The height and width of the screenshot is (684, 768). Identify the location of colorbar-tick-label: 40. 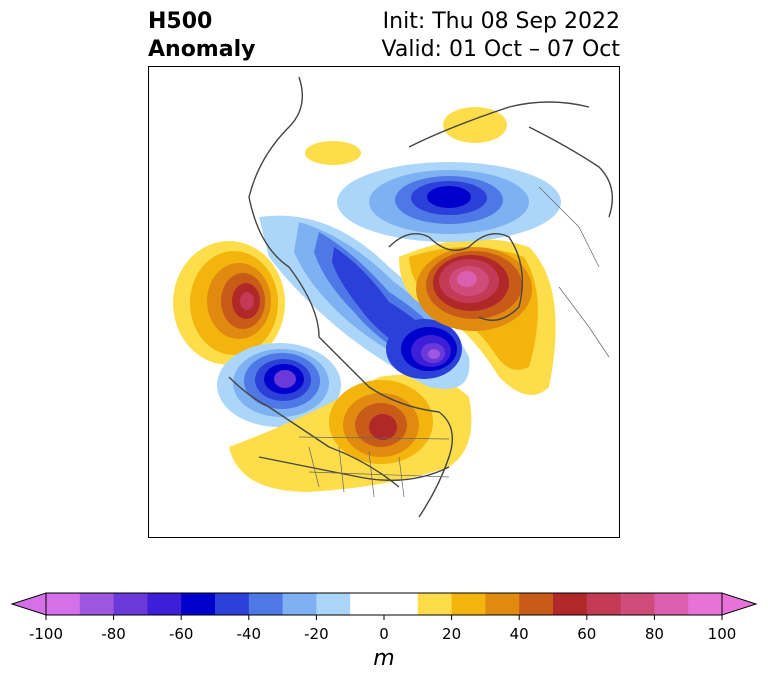
(519, 634).